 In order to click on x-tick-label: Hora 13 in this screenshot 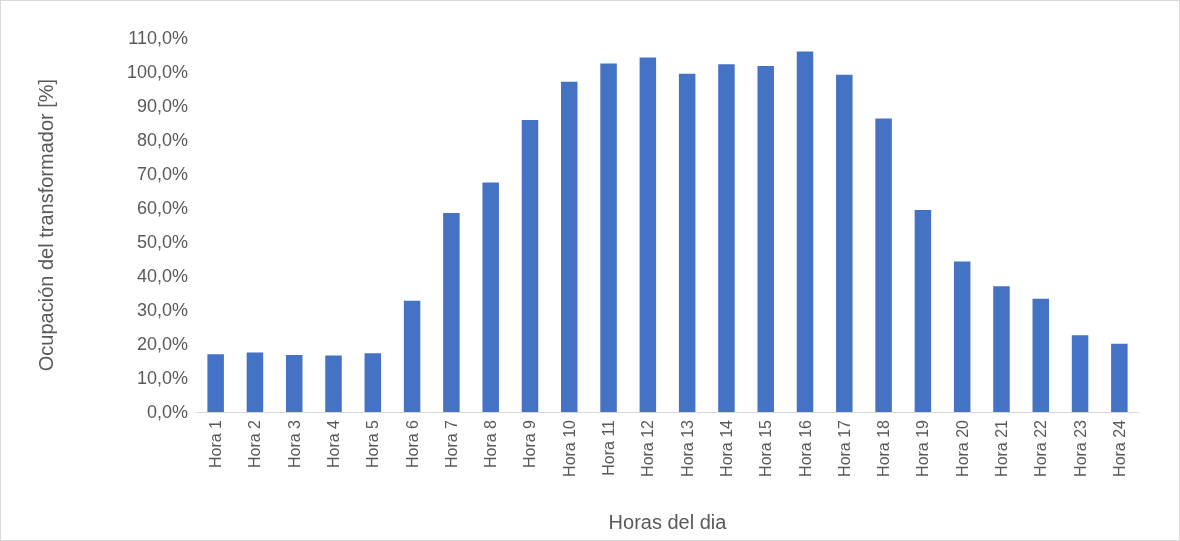, I will do `click(687, 448)`.